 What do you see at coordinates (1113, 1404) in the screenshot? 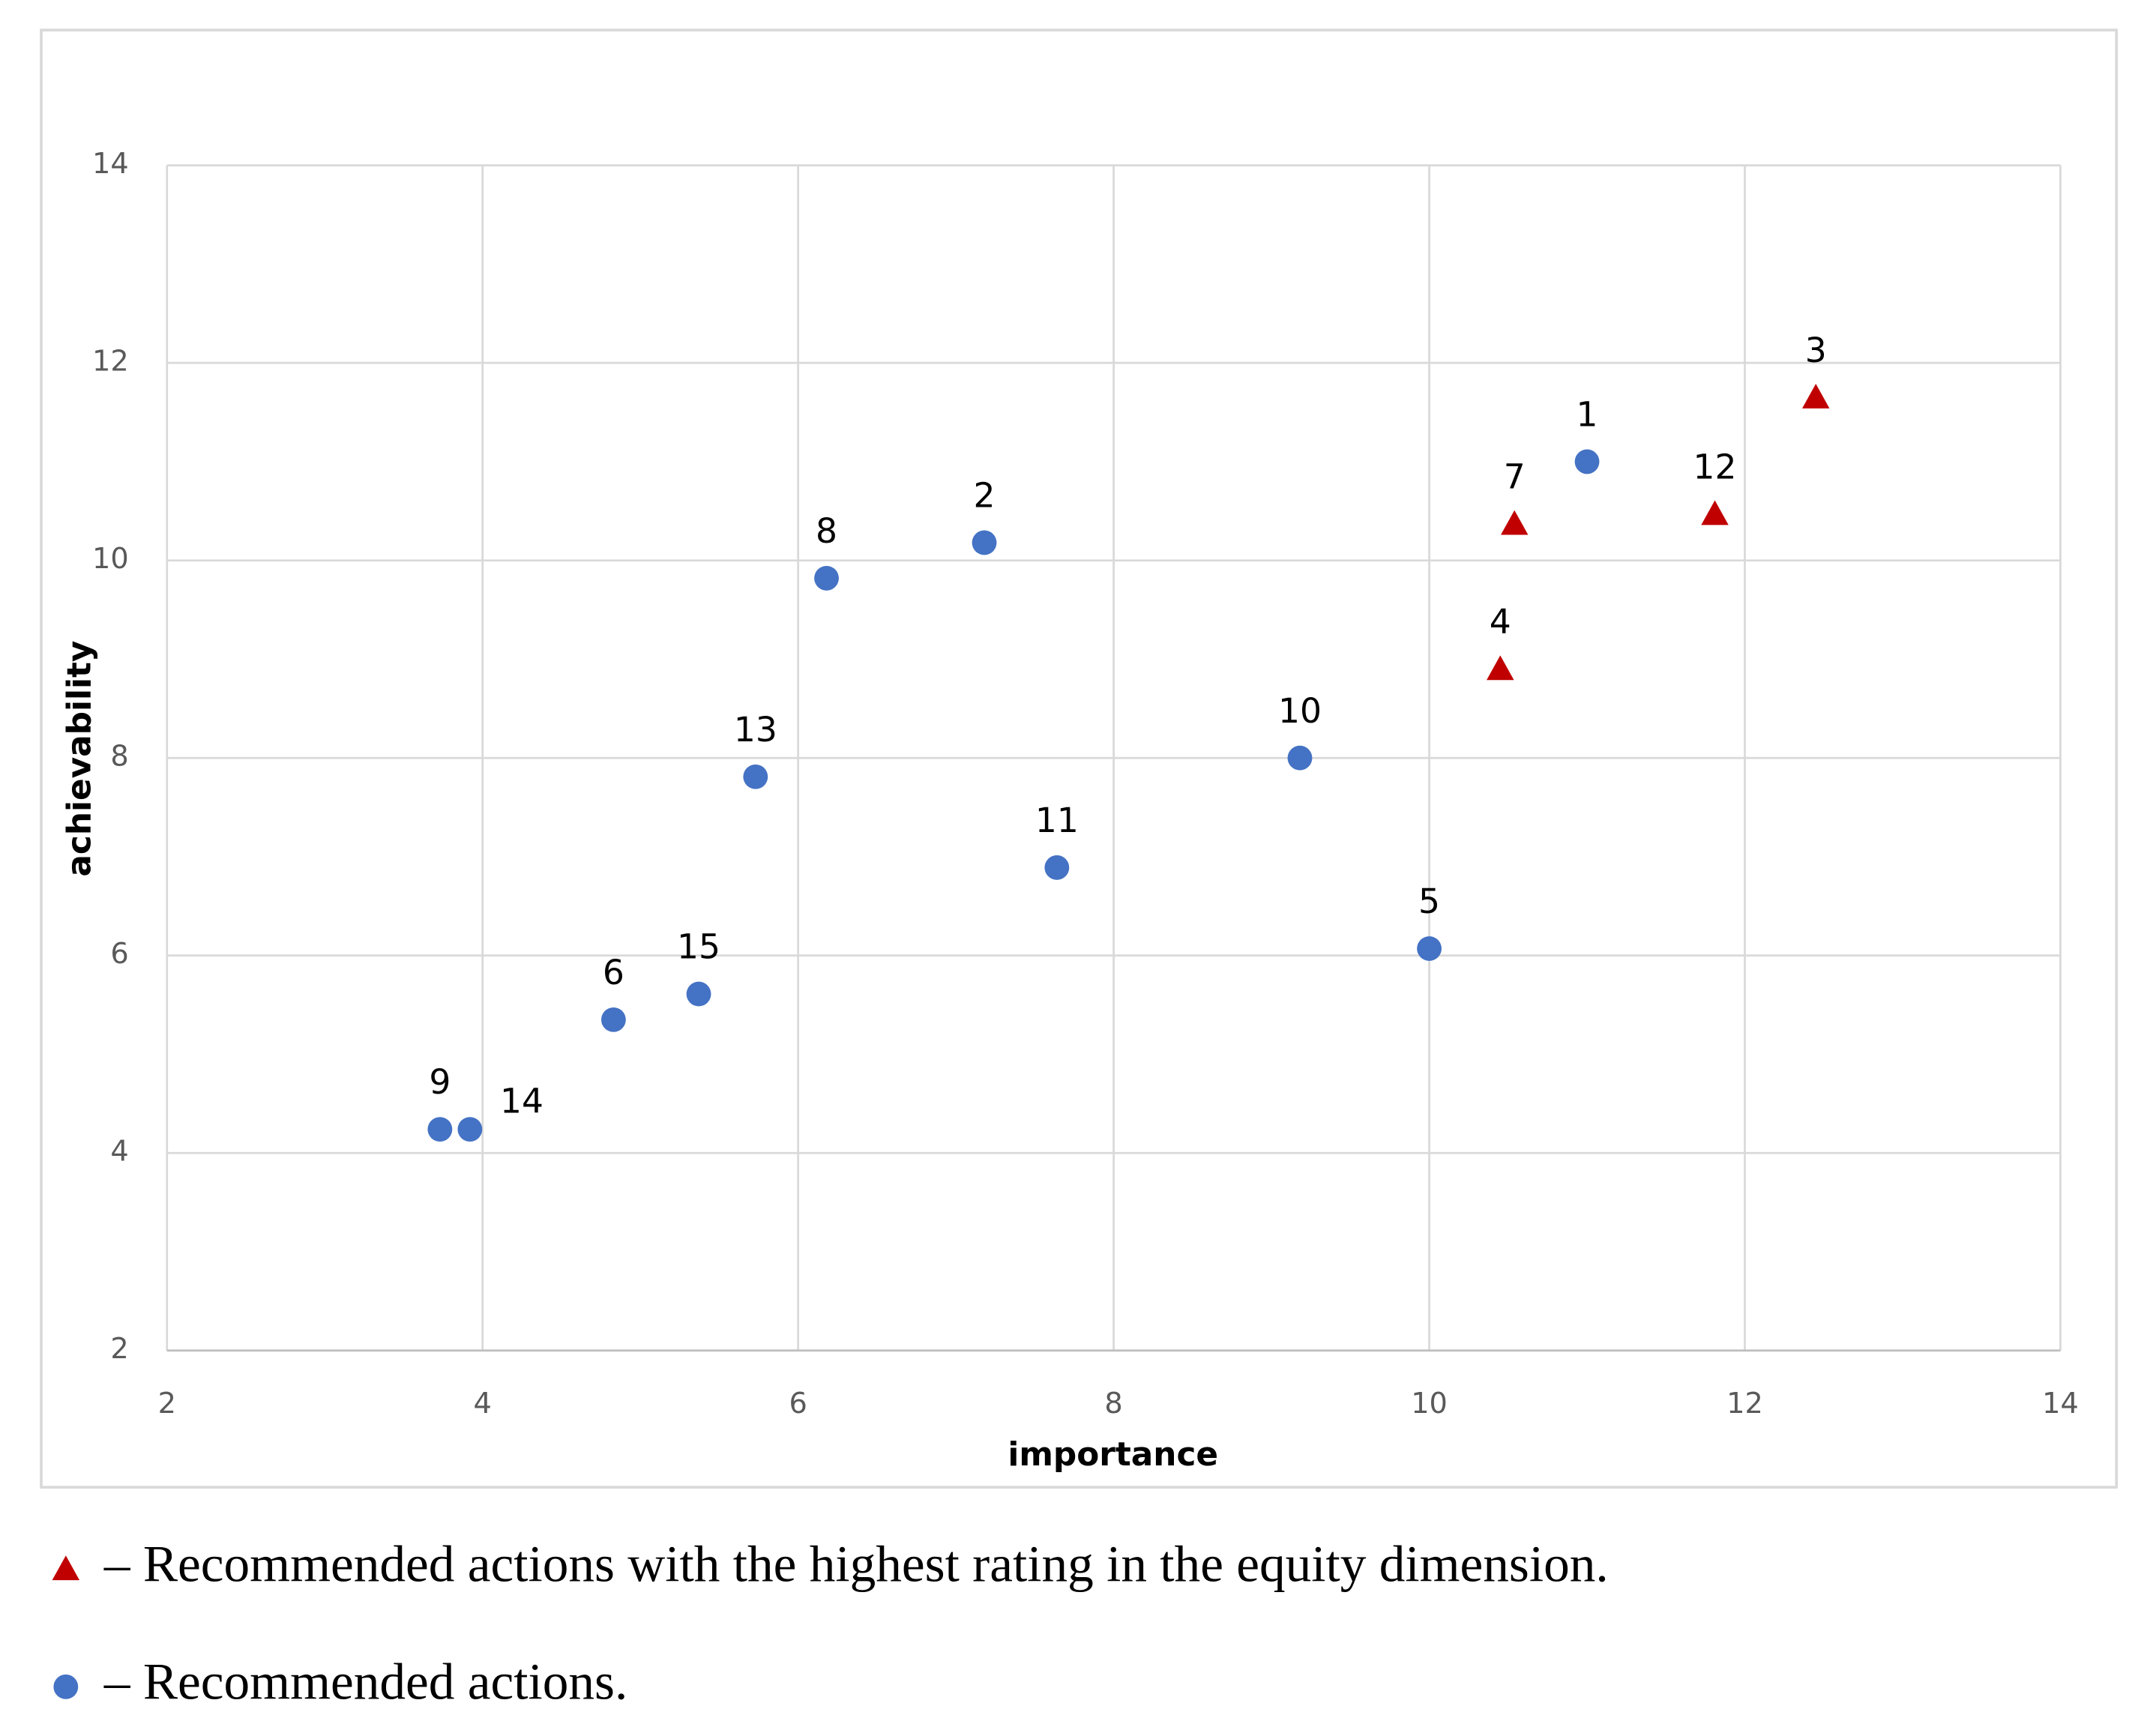
I see `x-tick-label: 8` at bounding box center [1113, 1404].